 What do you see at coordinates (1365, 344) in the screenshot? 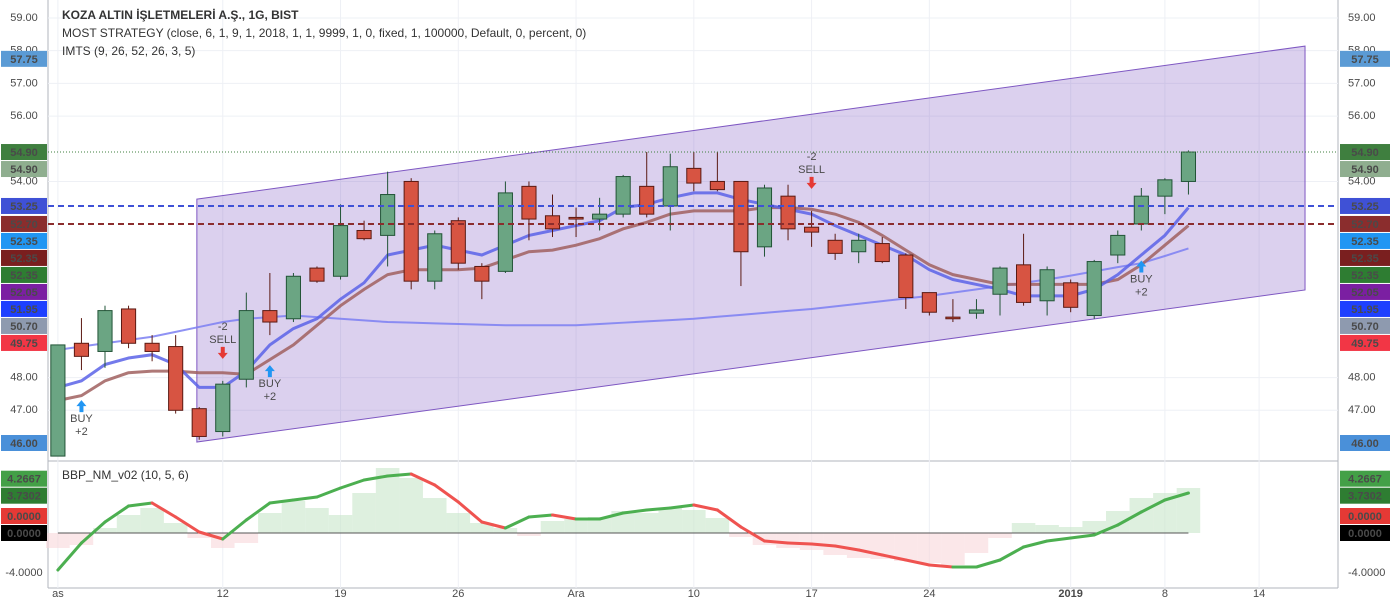
I see `price-badge-label: 49.75` at bounding box center [1365, 344].